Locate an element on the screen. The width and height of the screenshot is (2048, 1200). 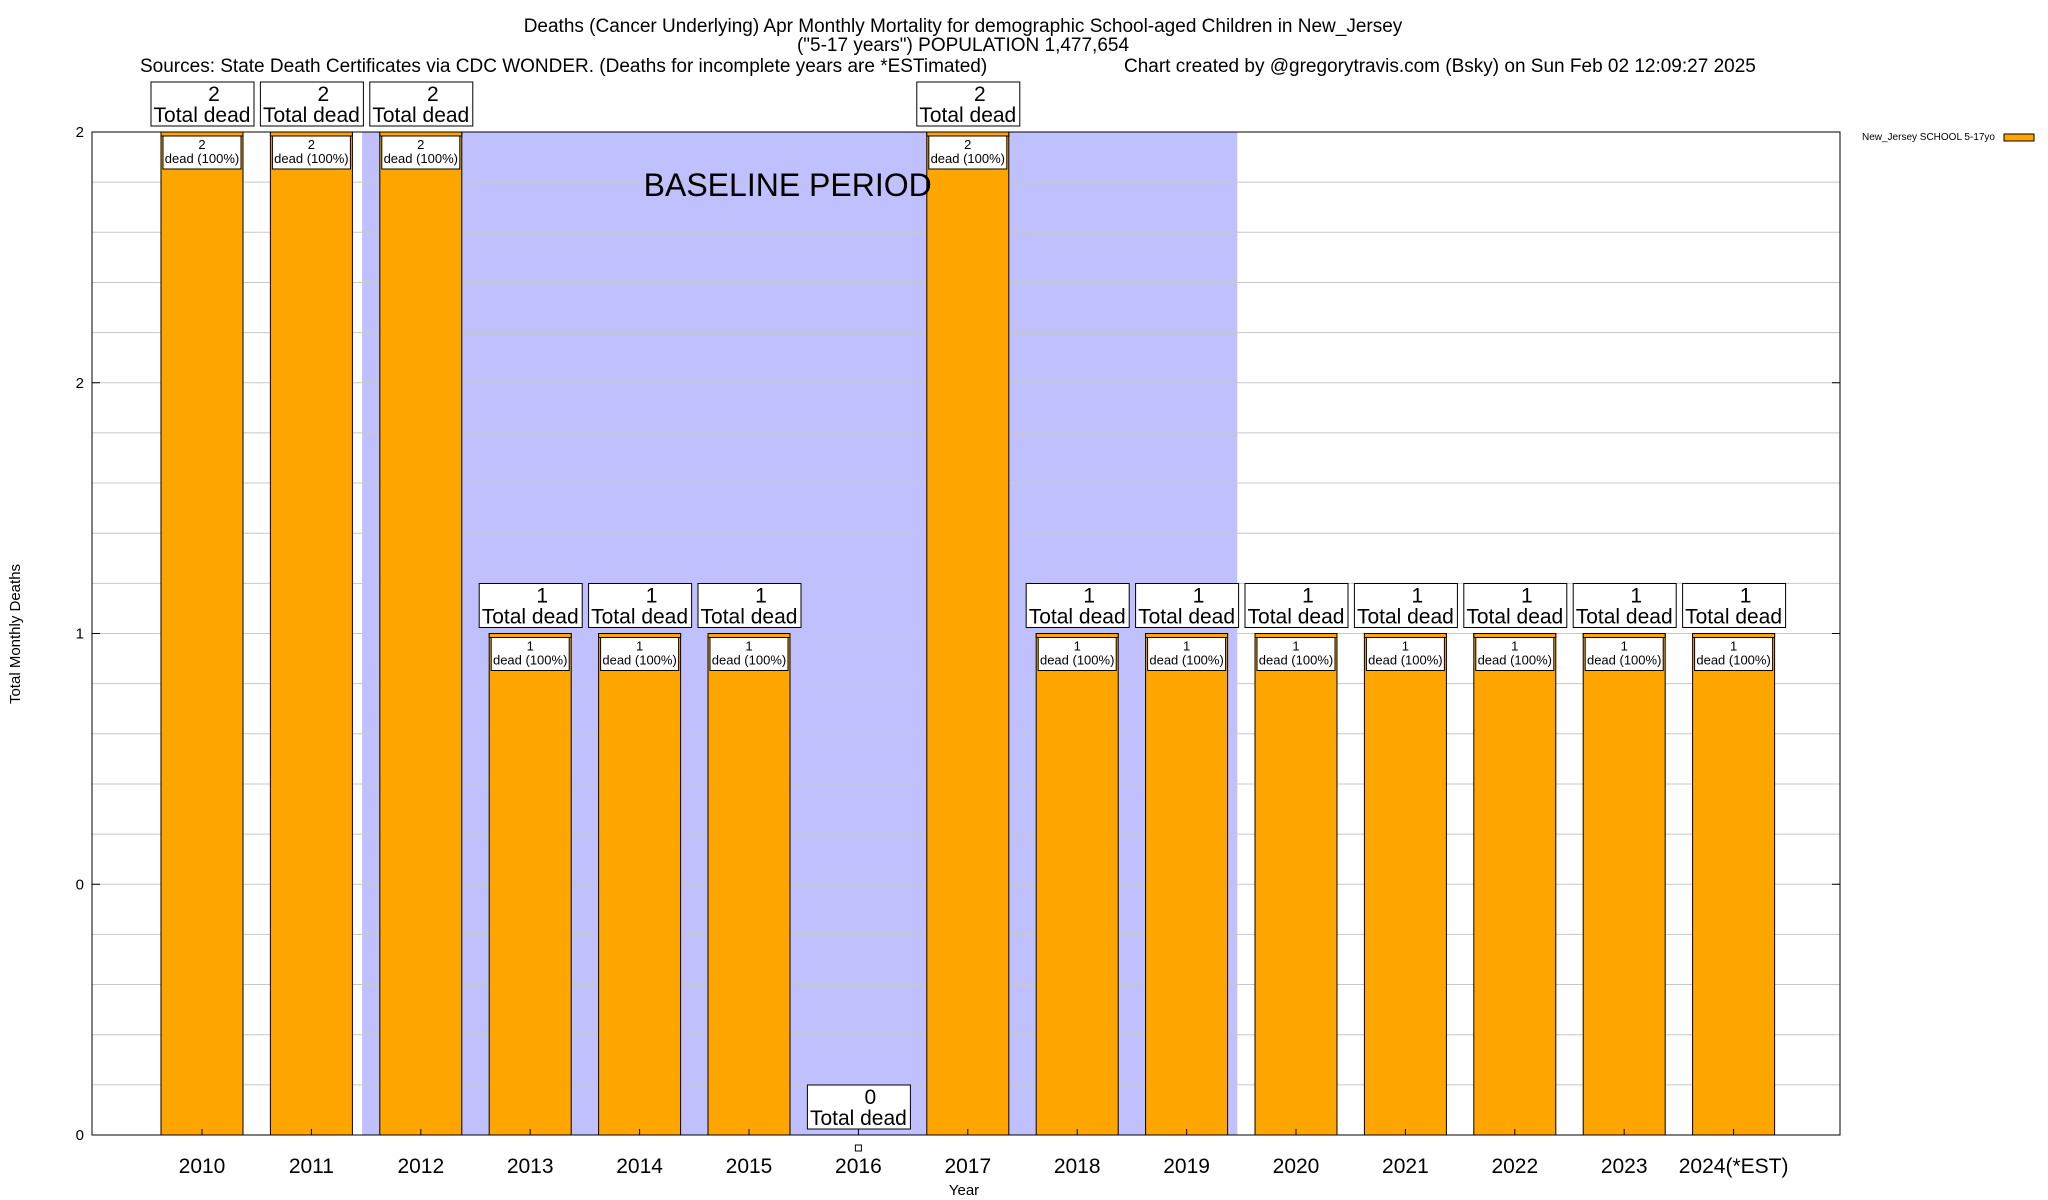
x-tick-label: 2017 is located at coordinates (967, 1166).